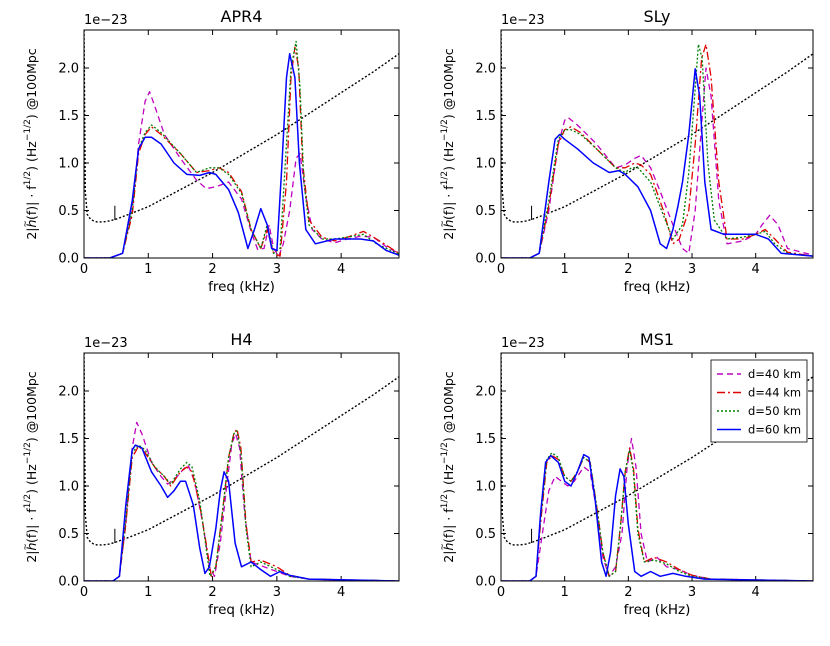 This screenshot has width=830, height=646. What do you see at coordinates (241, 339) in the screenshot?
I see `panel-title: H4` at bounding box center [241, 339].